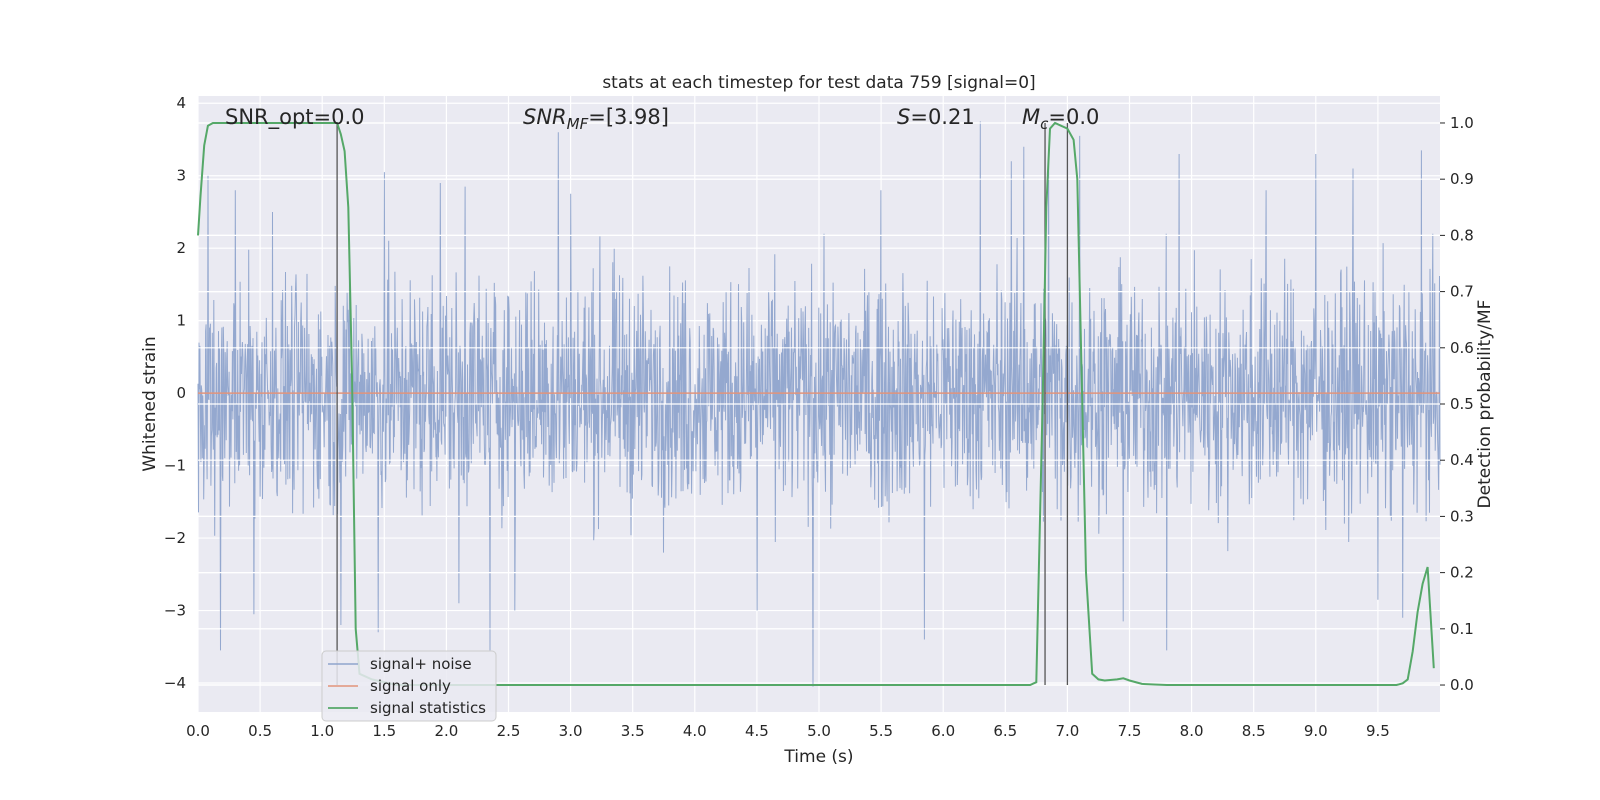  What do you see at coordinates (1462, 404) in the screenshot?
I see `y2-tick-label: 0.5` at bounding box center [1462, 404].